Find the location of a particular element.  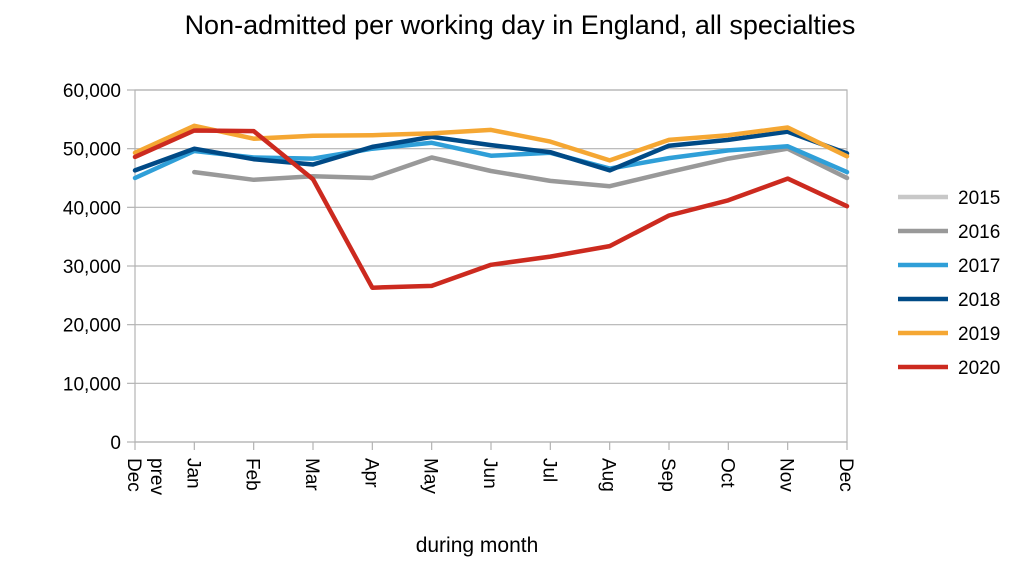

x-tick-label: Aug is located at coordinates (608, 475).